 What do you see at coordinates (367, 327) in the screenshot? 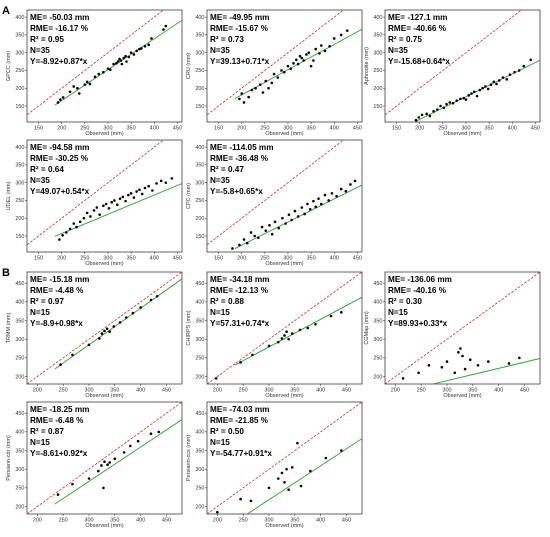
I see `y-axis-label: CGMap (mm)` at bounding box center [367, 327].